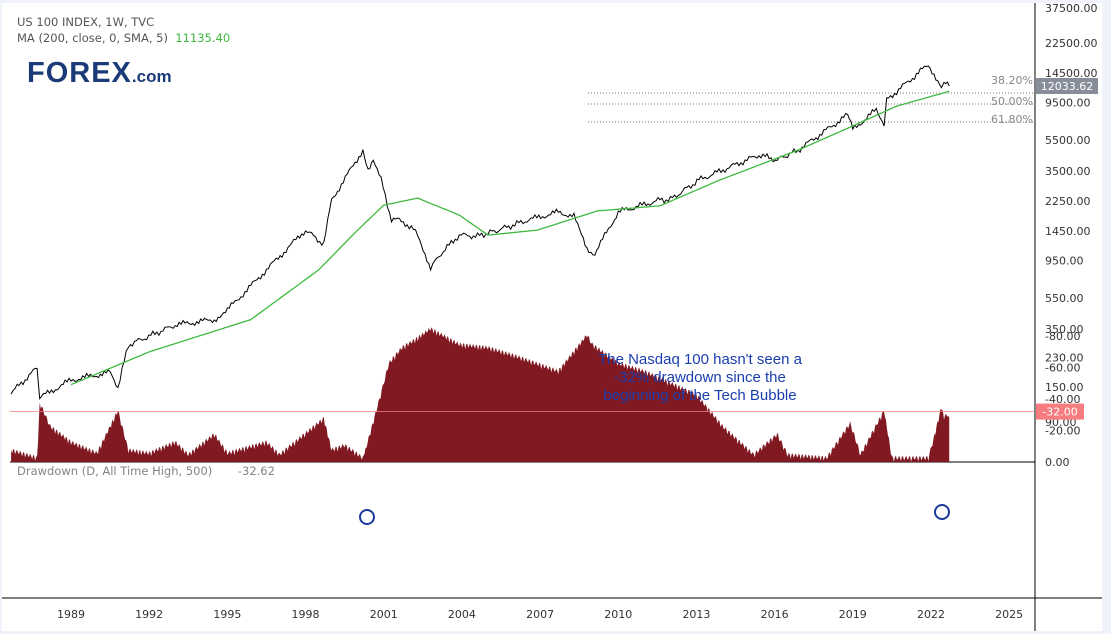  I want to click on price-tick-label: 14500.00, so click(1071, 73).